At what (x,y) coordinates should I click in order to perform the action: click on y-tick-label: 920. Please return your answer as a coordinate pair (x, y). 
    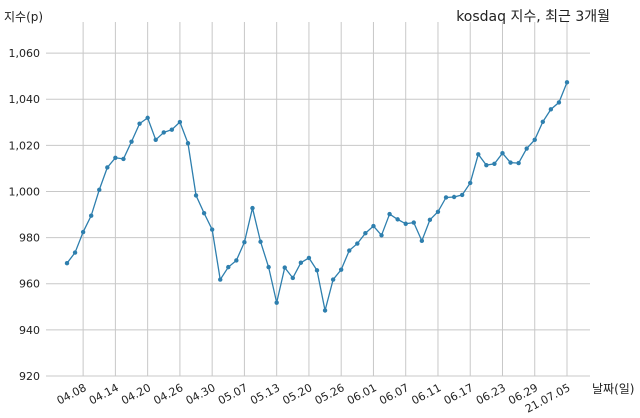
    Looking at the image, I should click on (29, 376).